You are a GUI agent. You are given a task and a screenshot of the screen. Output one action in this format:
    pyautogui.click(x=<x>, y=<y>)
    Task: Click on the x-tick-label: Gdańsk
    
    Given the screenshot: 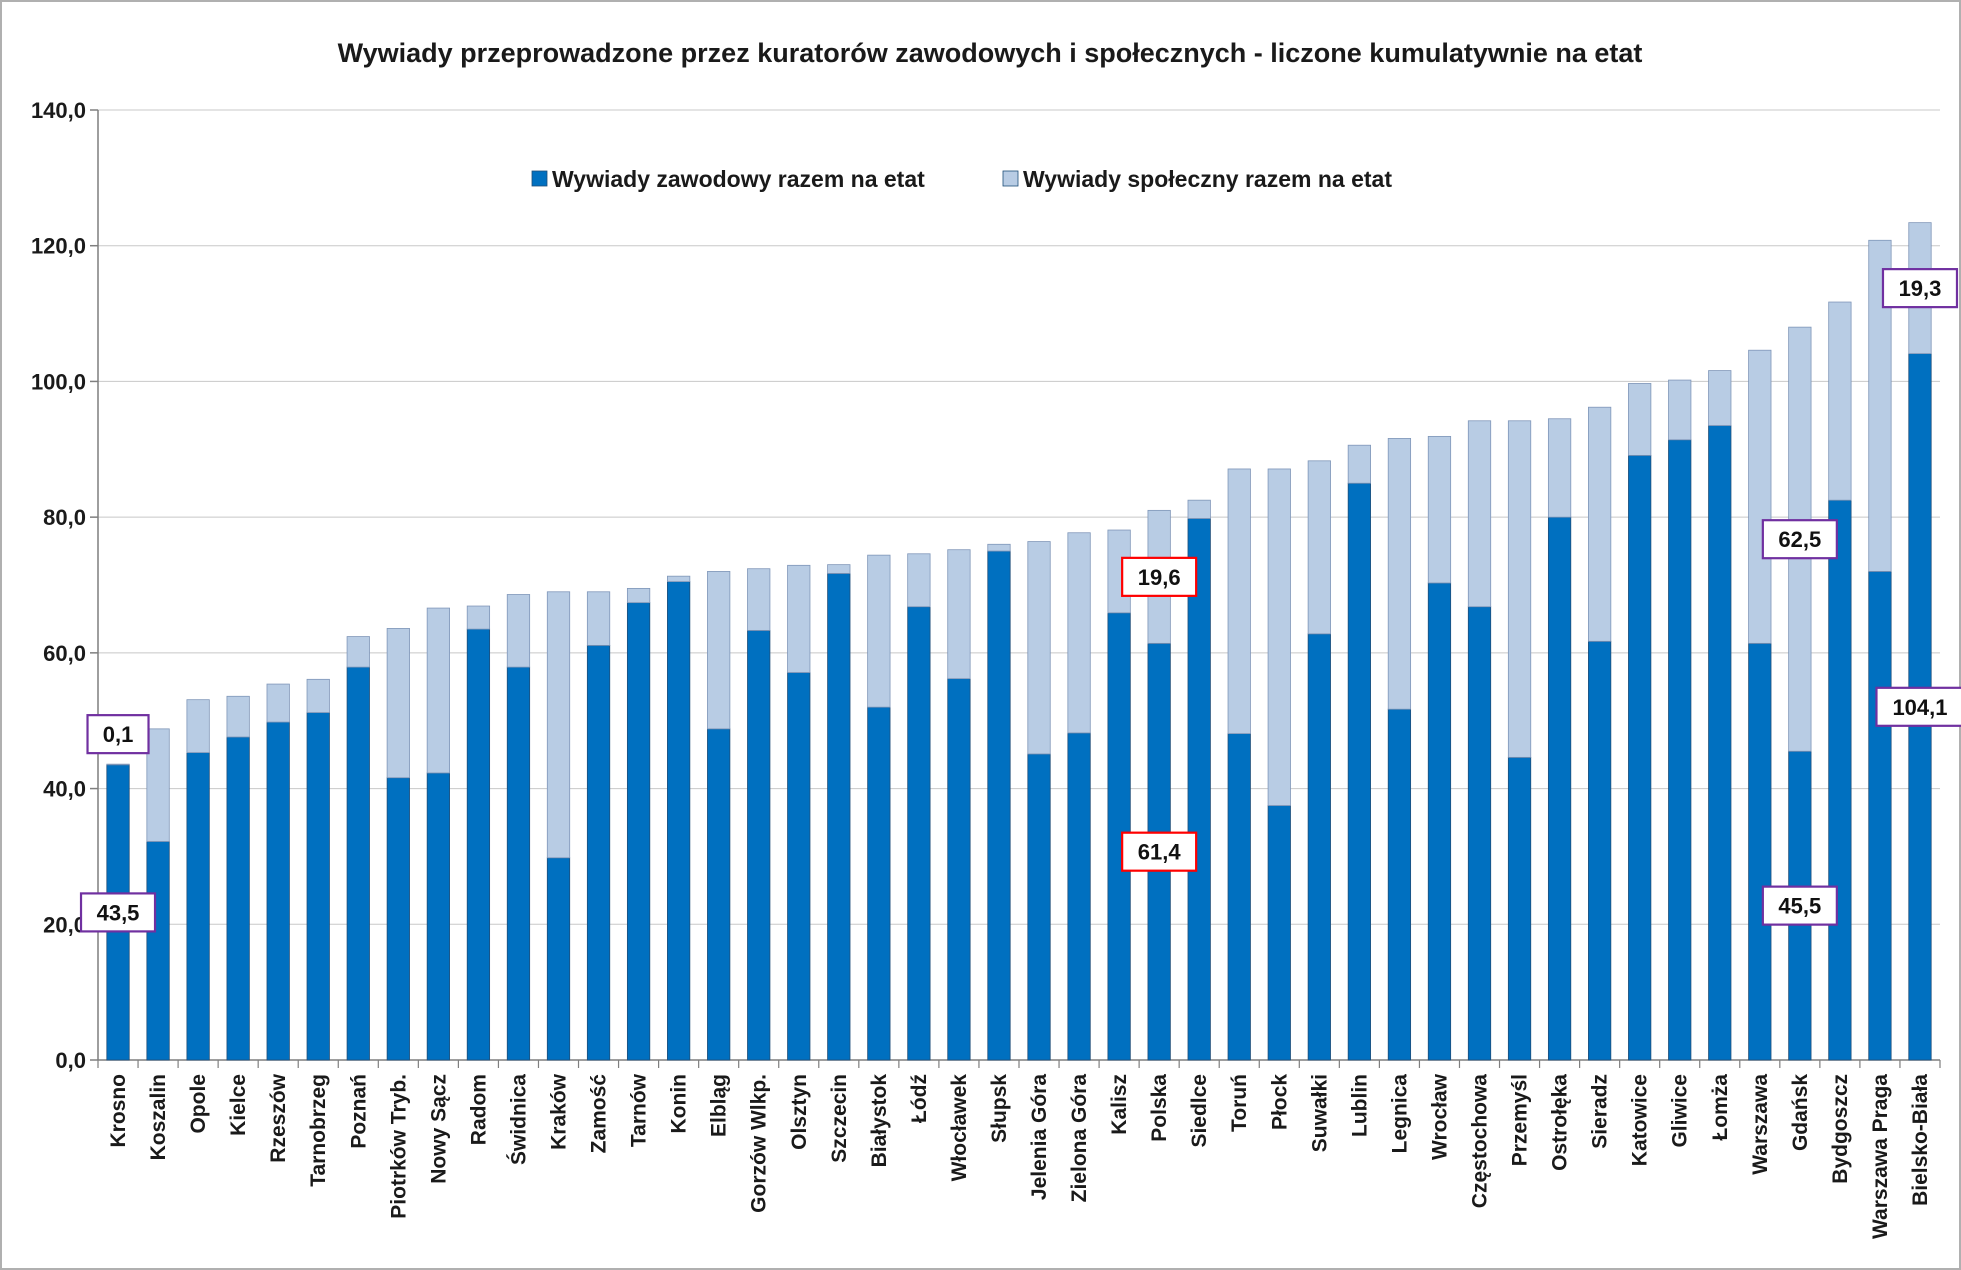 What is the action you would take?
    pyautogui.click(x=1800, y=1112)
    